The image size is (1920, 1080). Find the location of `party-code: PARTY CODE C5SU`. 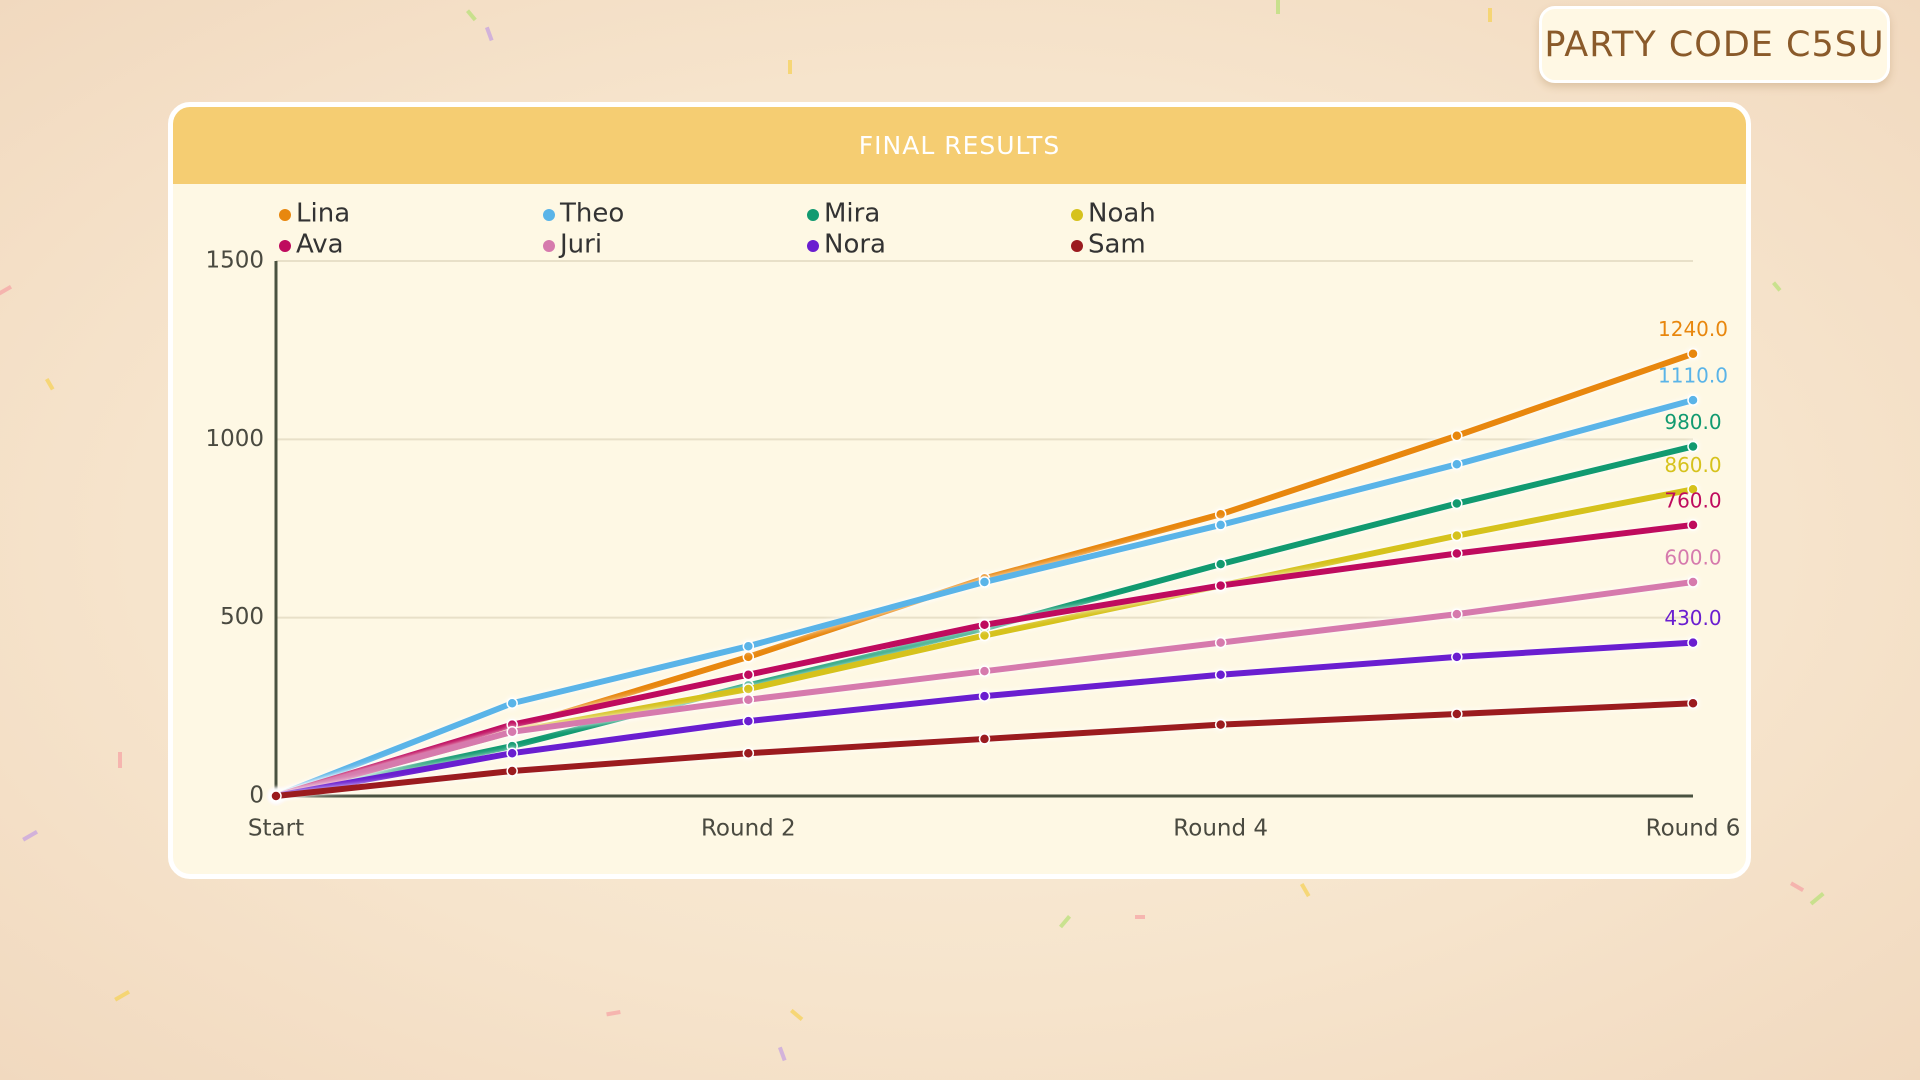

party-code: PARTY CODE C5SU is located at coordinates (1714, 44).